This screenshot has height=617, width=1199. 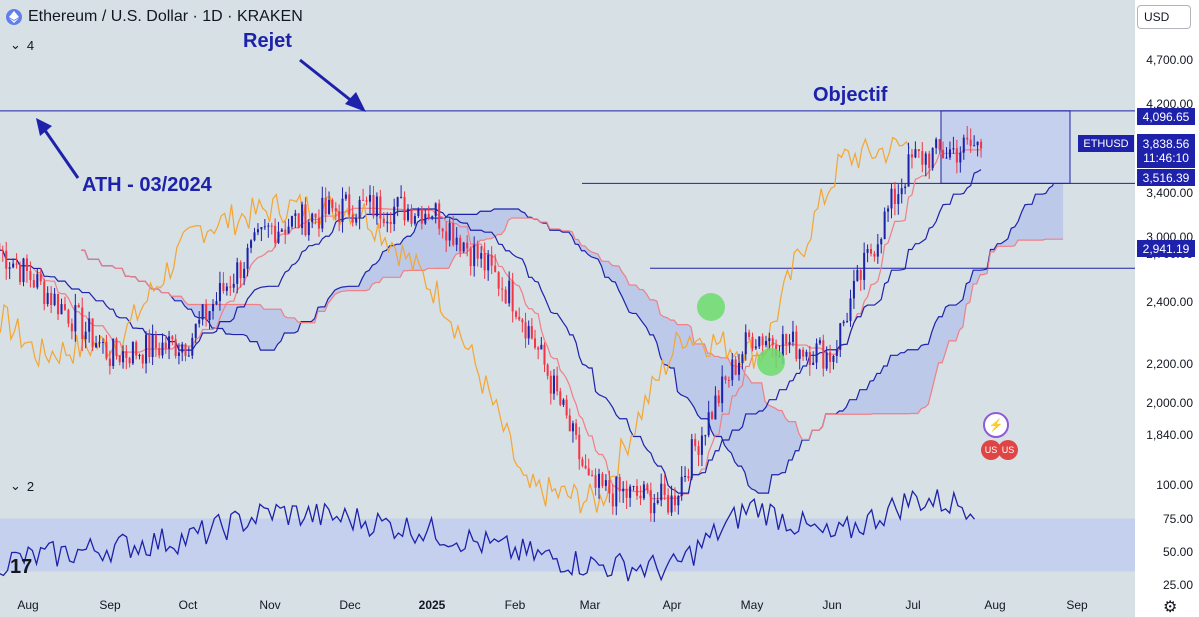 What do you see at coordinates (432, 605) in the screenshot?
I see `time-tick: 2025` at bounding box center [432, 605].